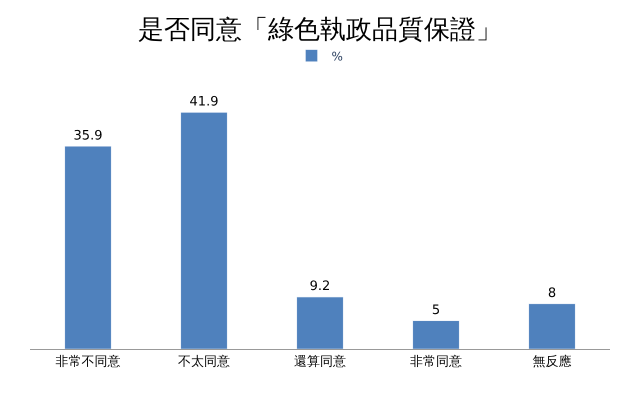 This screenshot has height=394, width=640. I want to click on data-label: 8, so click(552, 293).